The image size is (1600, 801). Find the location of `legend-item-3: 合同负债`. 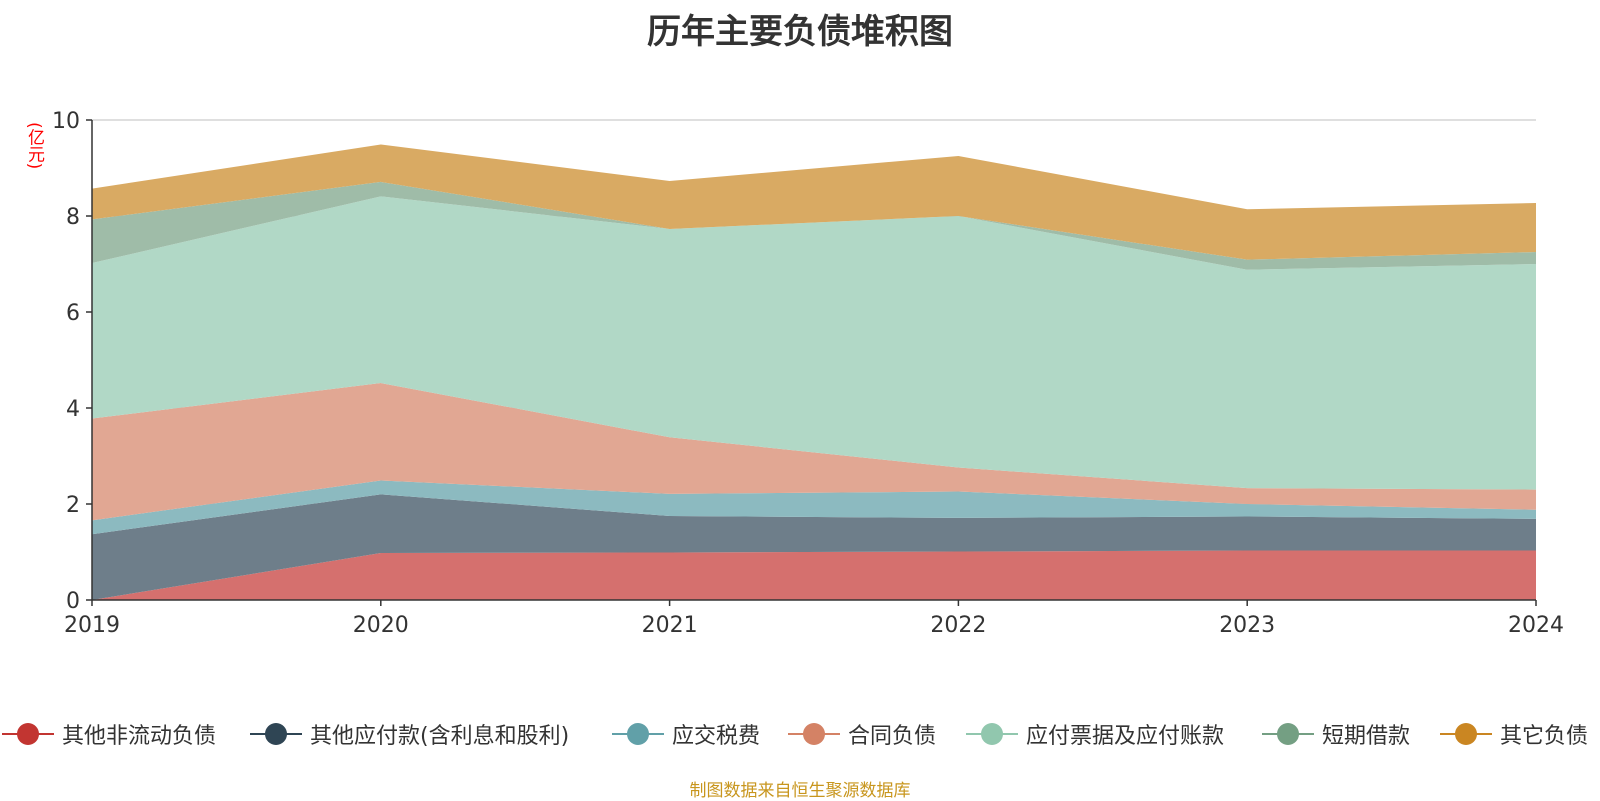

legend-item-3: 合同负债 is located at coordinates (862, 734).